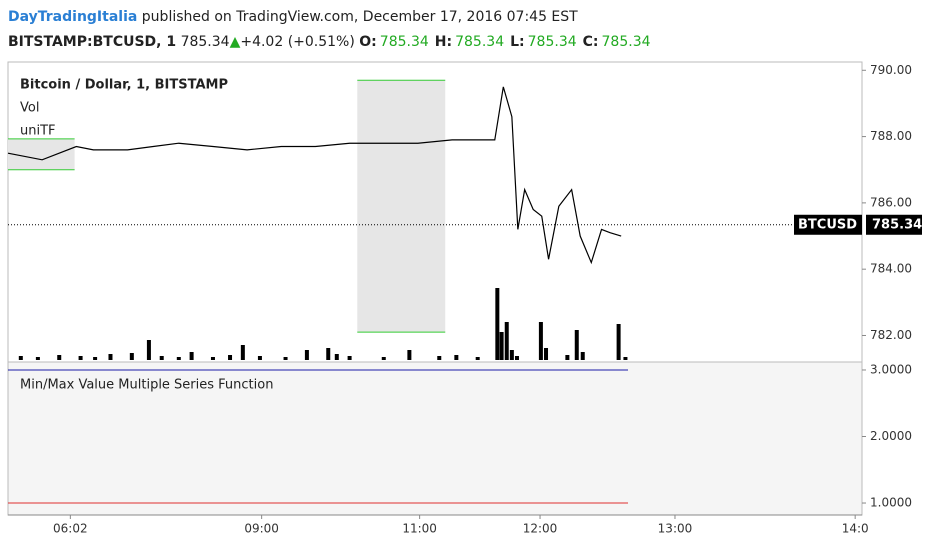 The image size is (932, 550). Describe the element at coordinates (92, 42) in the screenshot. I see `symbol: BITSTAMP:BTCUSD, 1` at that location.